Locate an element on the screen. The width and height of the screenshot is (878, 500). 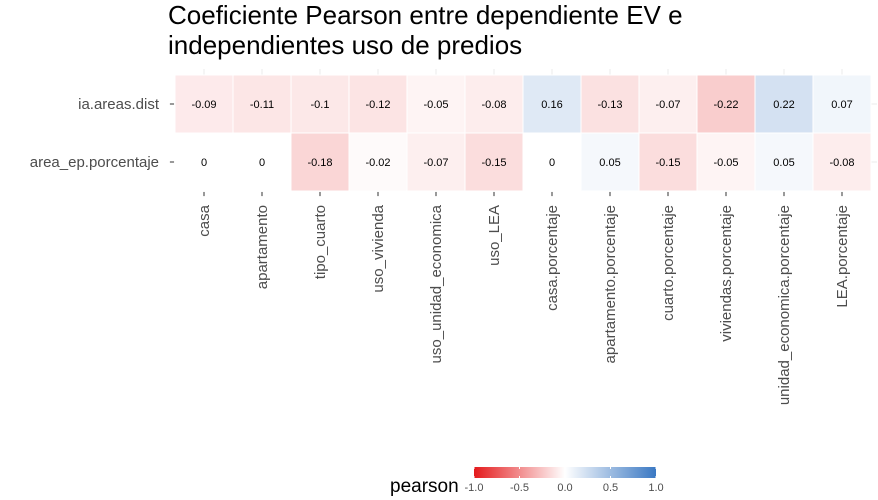
column-label: apartamento is located at coordinates (262, 247).